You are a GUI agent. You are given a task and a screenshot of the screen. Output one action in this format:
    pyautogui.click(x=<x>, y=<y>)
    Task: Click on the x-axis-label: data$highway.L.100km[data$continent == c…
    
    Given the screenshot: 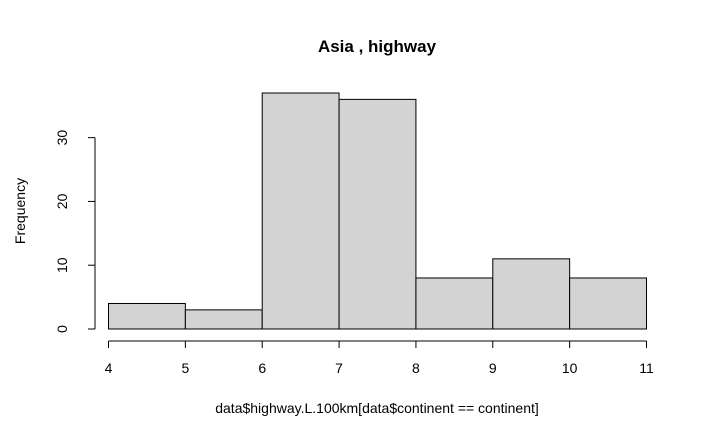 What is the action you would take?
    pyautogui.click(x=377, y=408)
    